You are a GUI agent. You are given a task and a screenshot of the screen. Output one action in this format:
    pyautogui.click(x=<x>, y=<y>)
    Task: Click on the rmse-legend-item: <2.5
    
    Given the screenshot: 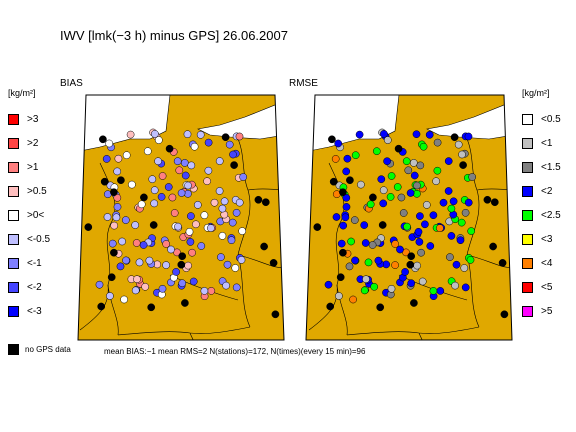 What is the action you would take?
    pyautogui.click(x=541, y=215)
    